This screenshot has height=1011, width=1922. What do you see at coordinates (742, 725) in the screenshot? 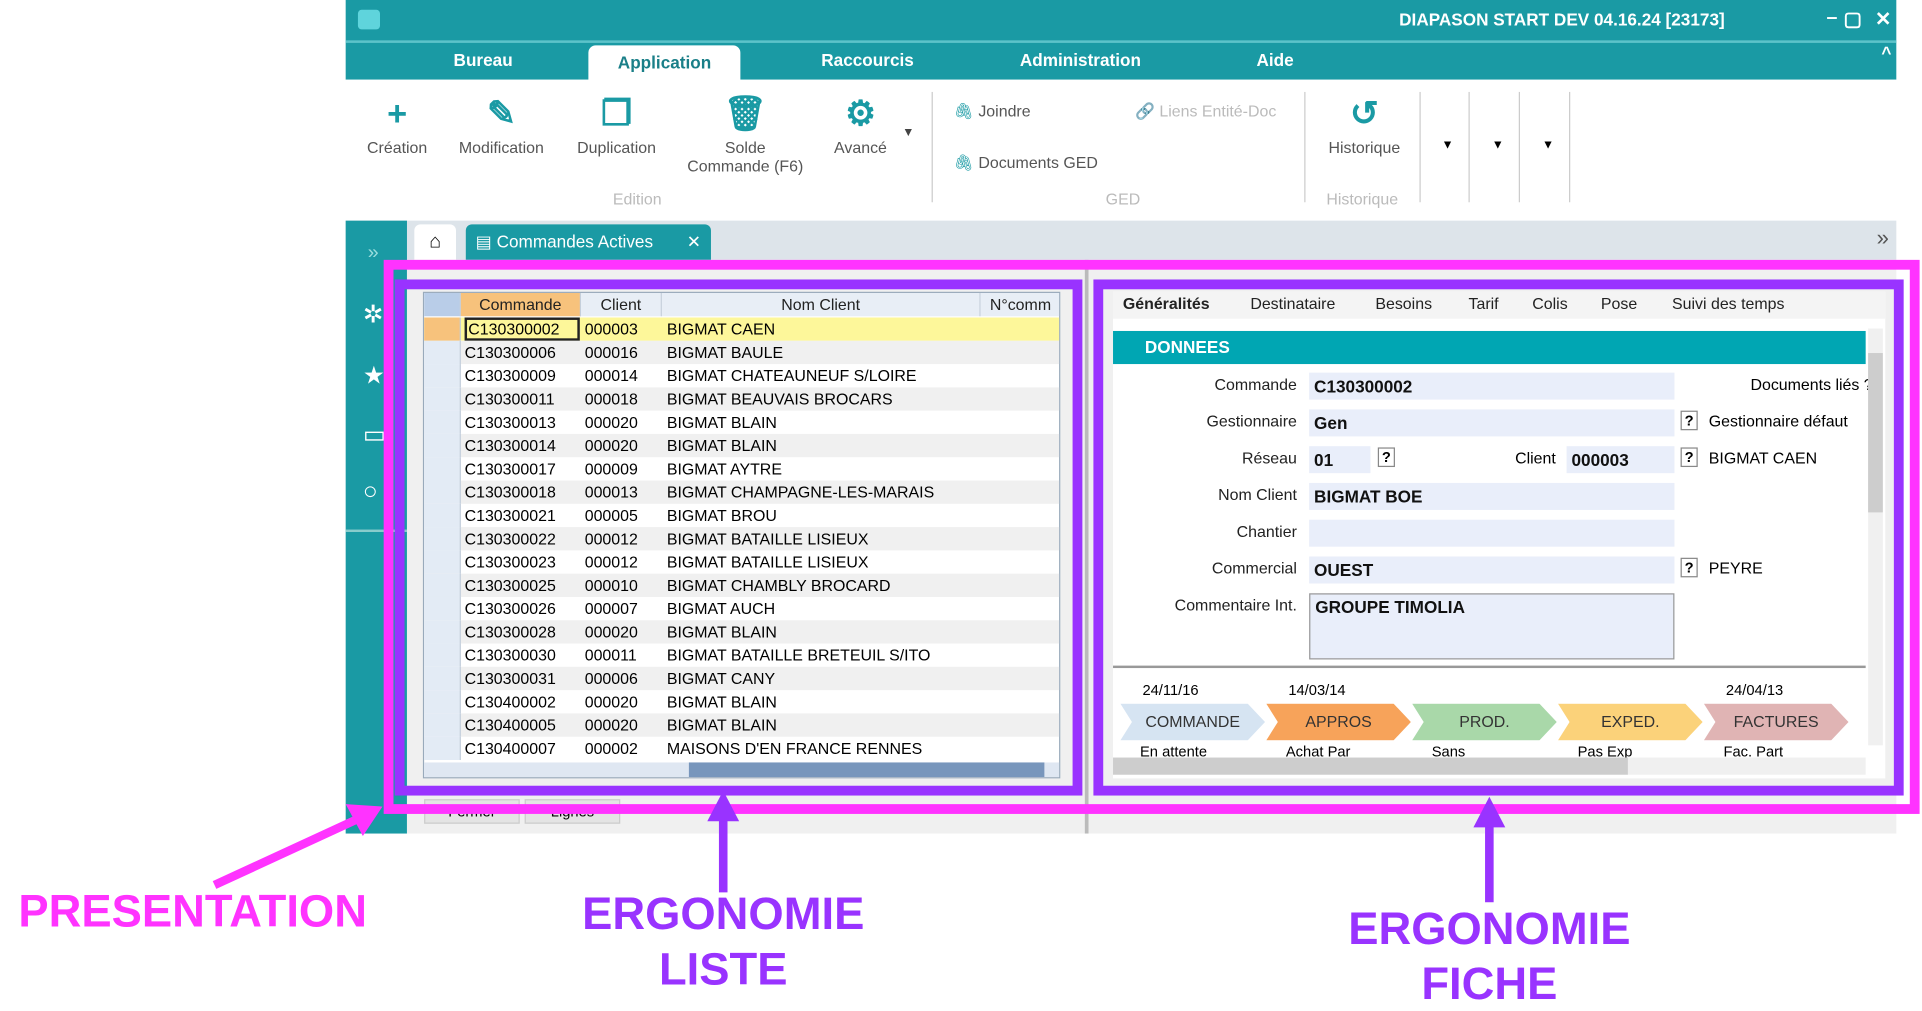
I see `table-row: C130400005 000020 BIGMAT BLAIN` at bounding box center [742, 725].